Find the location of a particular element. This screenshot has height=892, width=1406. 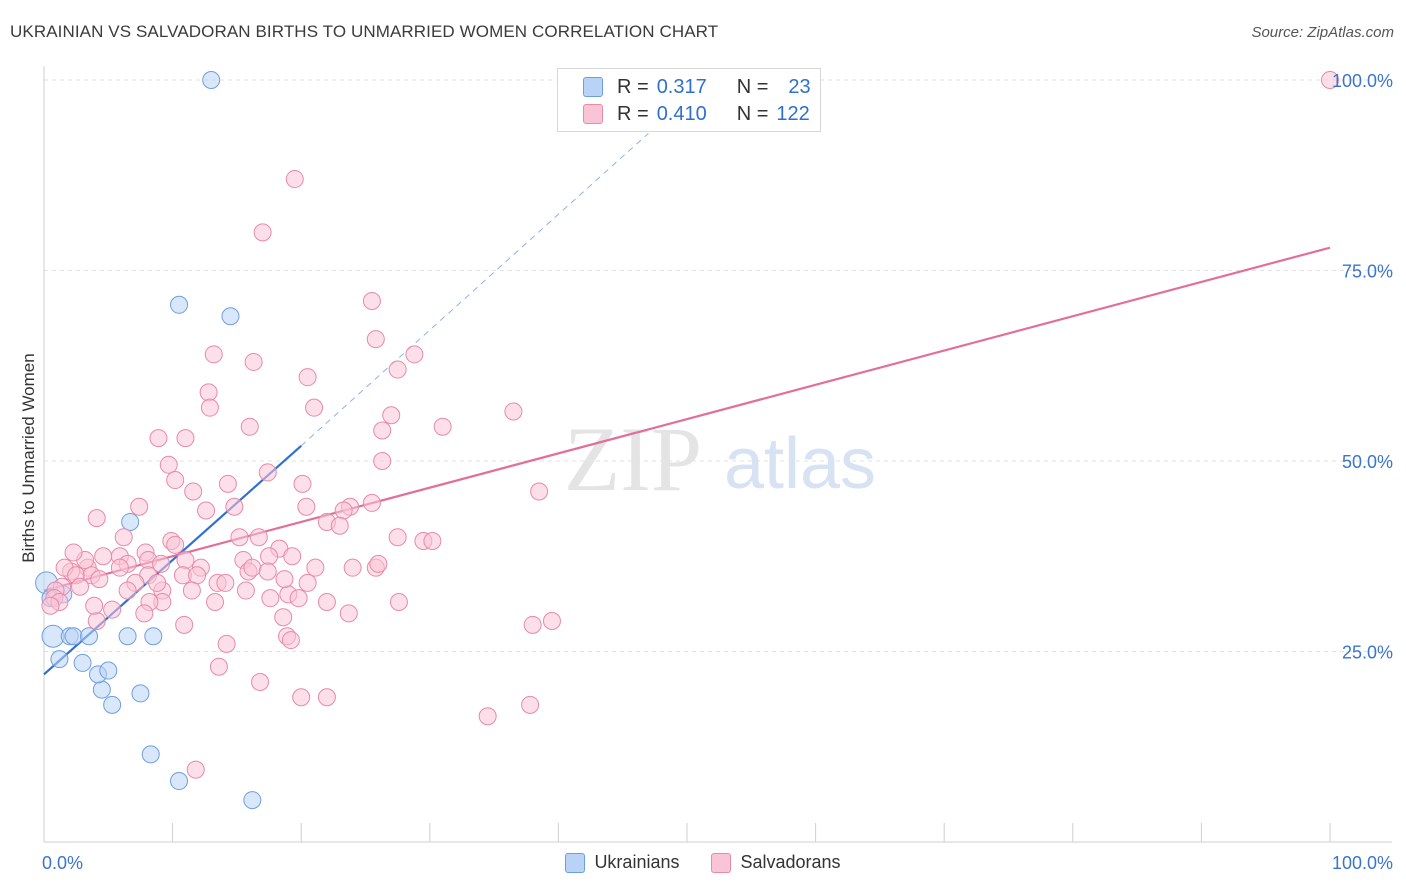

r-label: R = is located at coordinates (633, 86).